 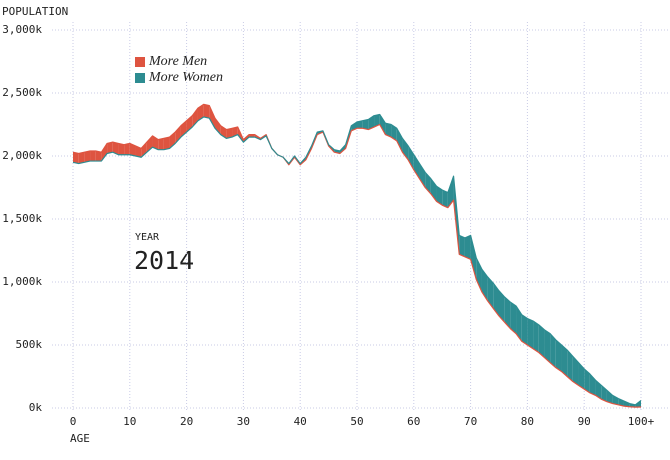 I want to click on y-tick-label: 1,500k, so click(x=22, y=218).